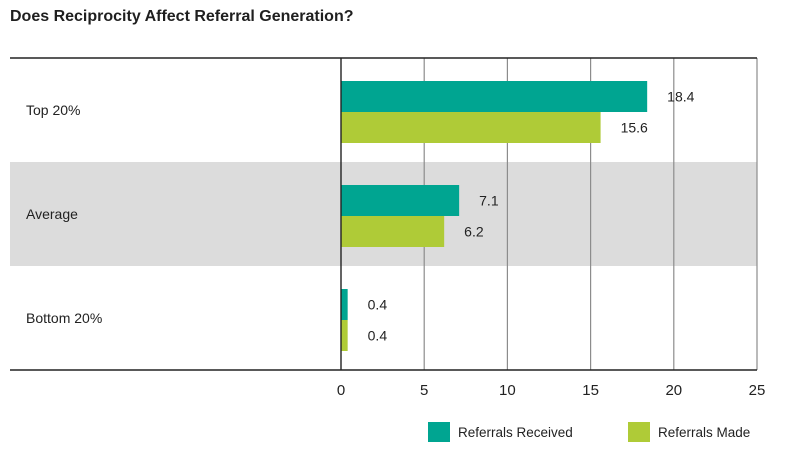 The height and width of the screenshot is (449, 785). What do you see at coordinates (392, 432) in the screenshot?
I see `chart-legend: Referrals Received Referrals Made` at bounding box center [392, 432].